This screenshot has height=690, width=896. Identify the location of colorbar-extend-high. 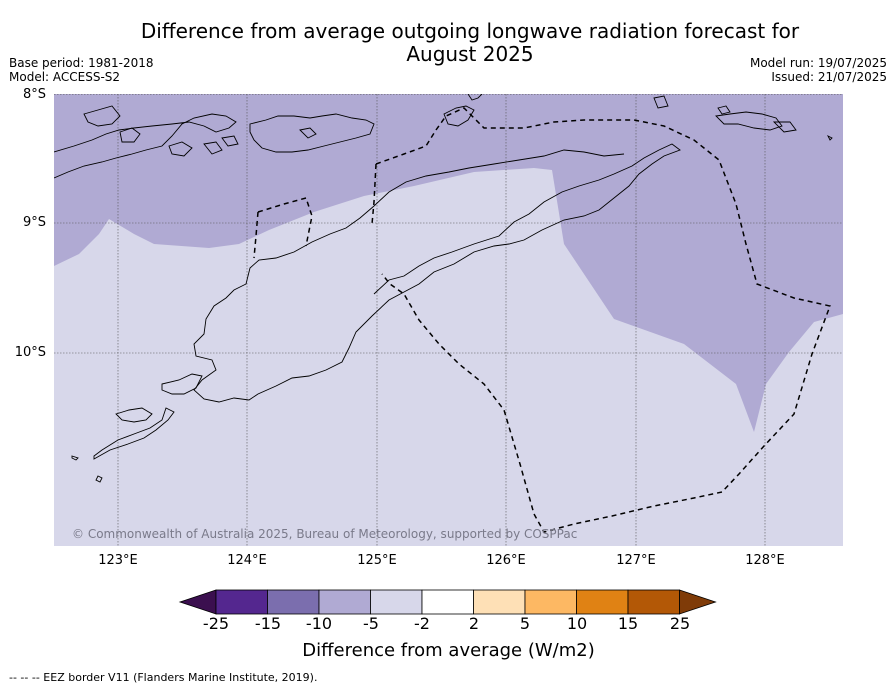
(698, 602).